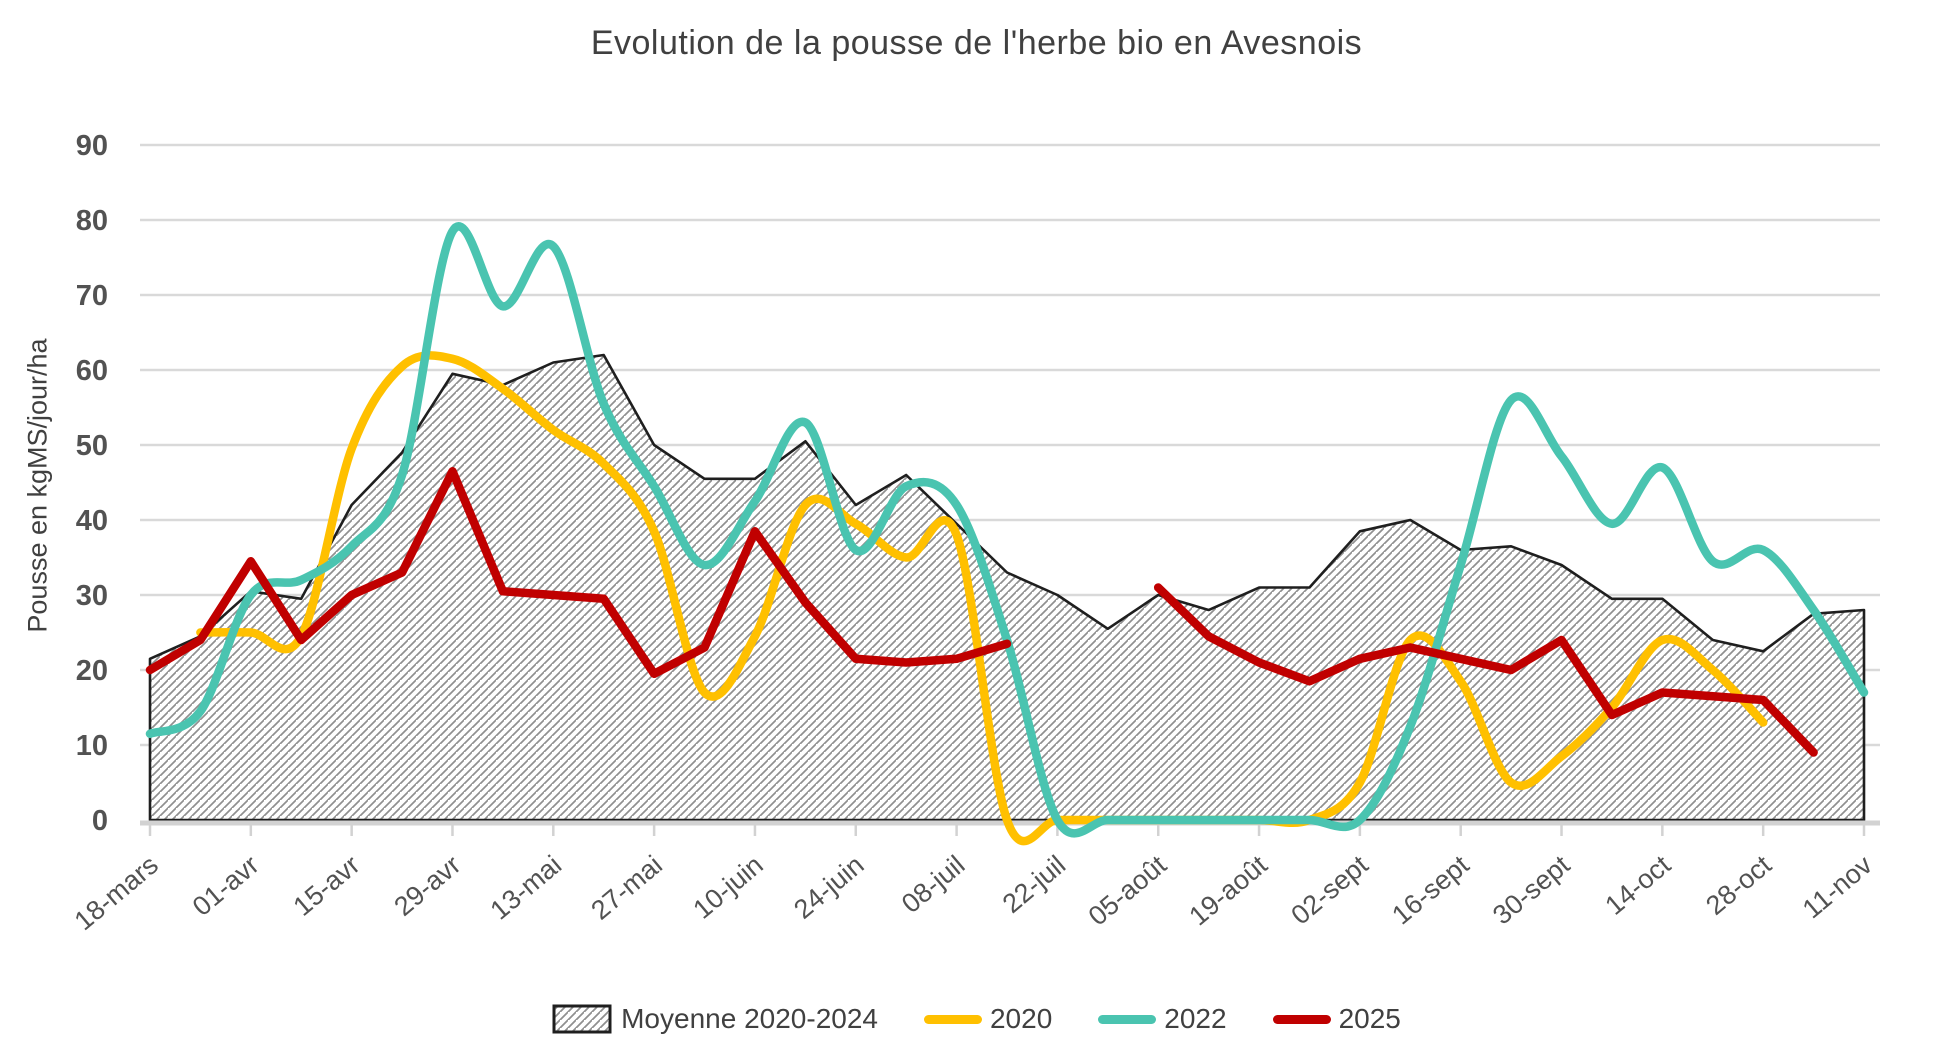  What do you see at coordinates (92, 146) in the screenshot?
I see `y-tick-label: 90` at bounding box center [92, 146].